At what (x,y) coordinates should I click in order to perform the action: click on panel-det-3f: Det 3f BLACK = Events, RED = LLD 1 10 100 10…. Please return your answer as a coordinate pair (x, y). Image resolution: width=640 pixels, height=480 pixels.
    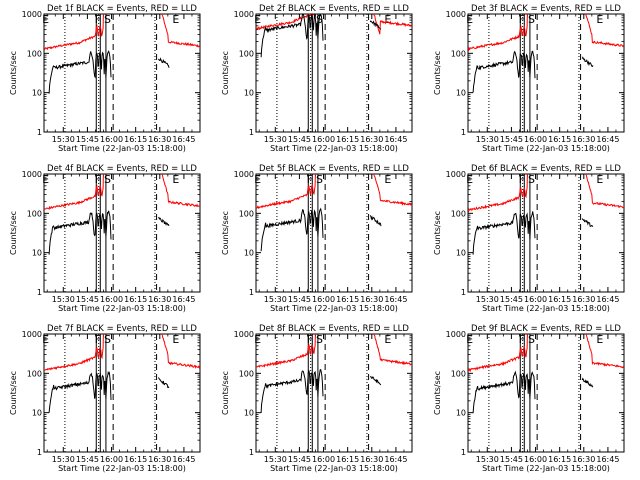
    Looking at the image, I should click on (529, 78).